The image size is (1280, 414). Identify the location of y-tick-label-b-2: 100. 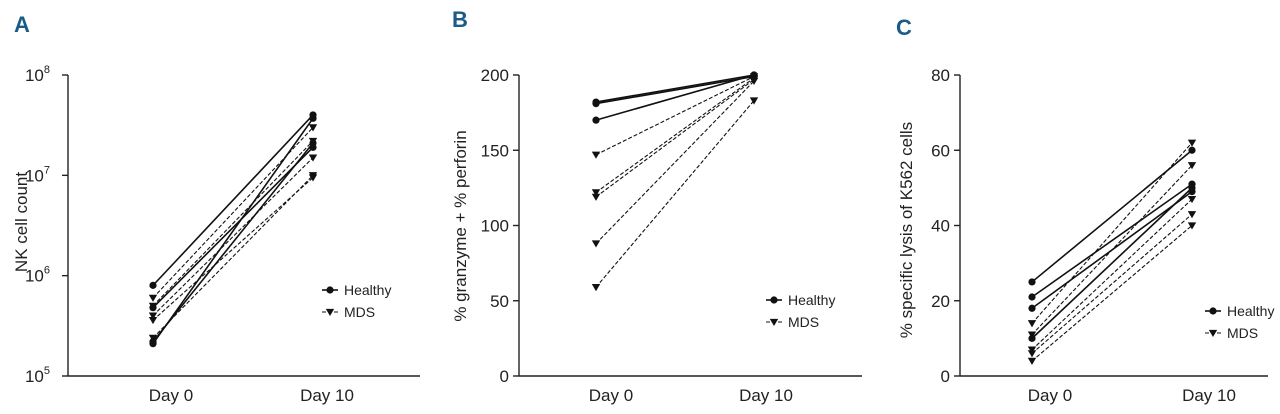
(495, 226).